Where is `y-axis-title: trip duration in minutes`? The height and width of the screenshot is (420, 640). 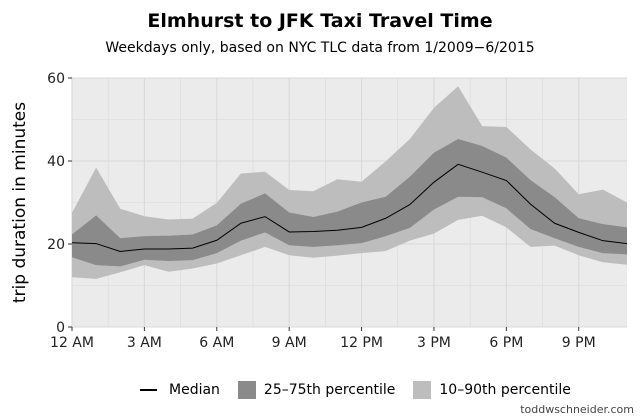
y-axis-title: trip duration in minutes is located at coordinates (20, 202).